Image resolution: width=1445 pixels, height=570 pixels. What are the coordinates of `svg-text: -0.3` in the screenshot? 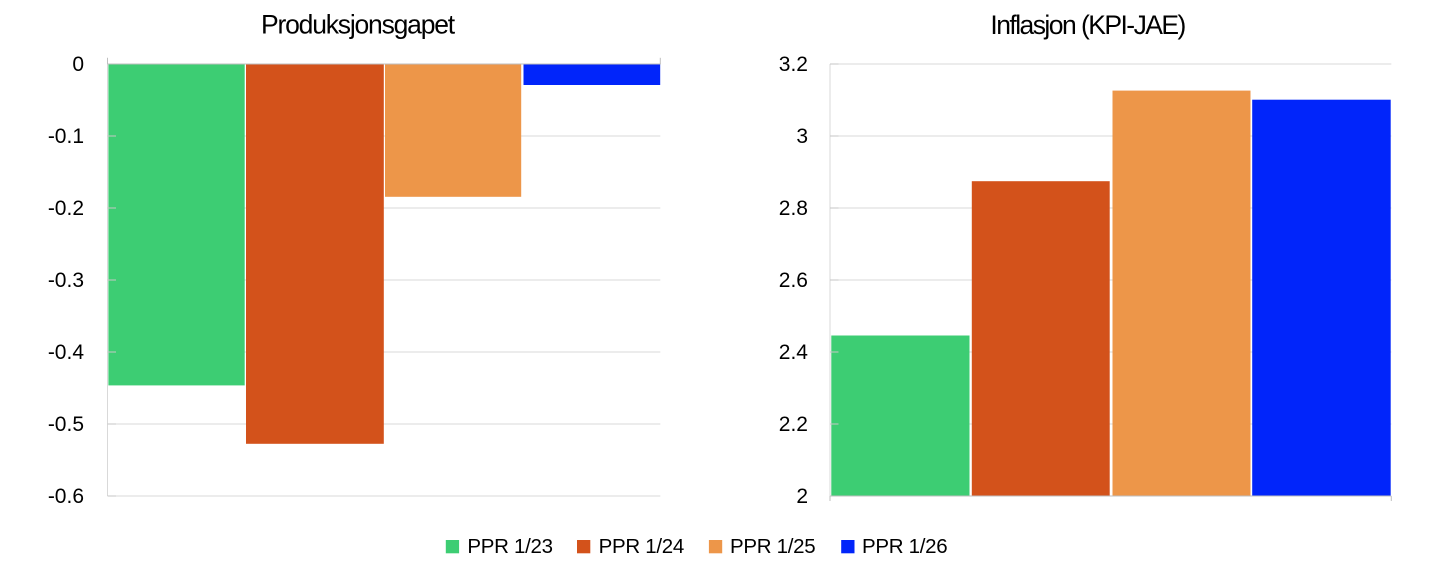 It's located at (66, 280).